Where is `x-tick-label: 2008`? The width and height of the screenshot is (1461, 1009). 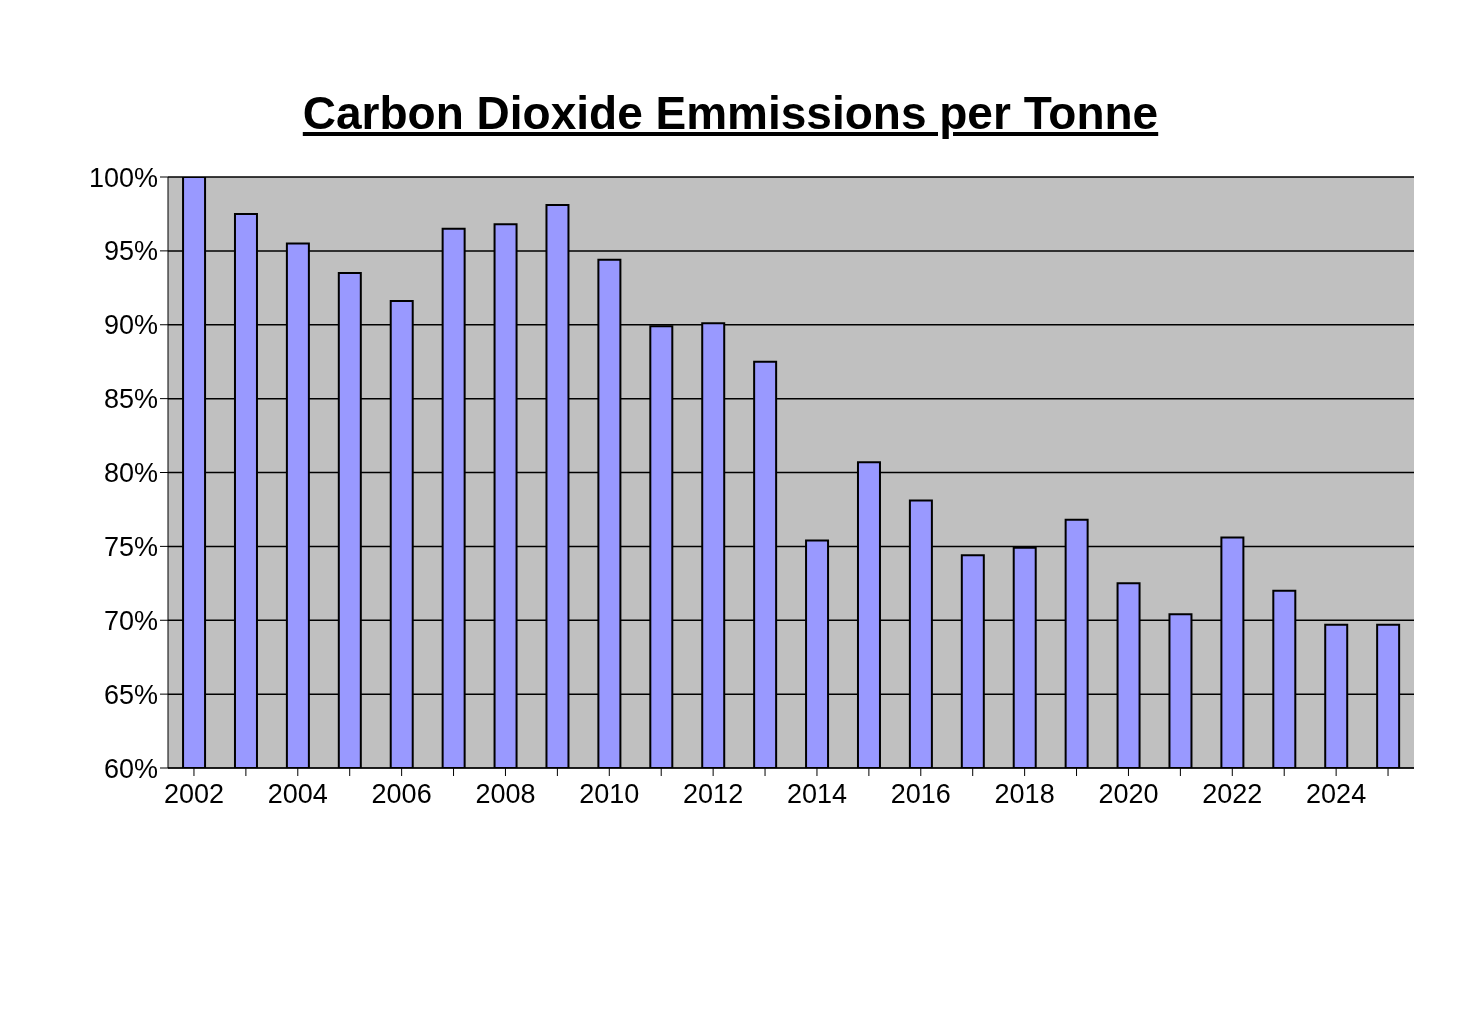
x-tick-label: 2008 is located at coordinates (505, 794).